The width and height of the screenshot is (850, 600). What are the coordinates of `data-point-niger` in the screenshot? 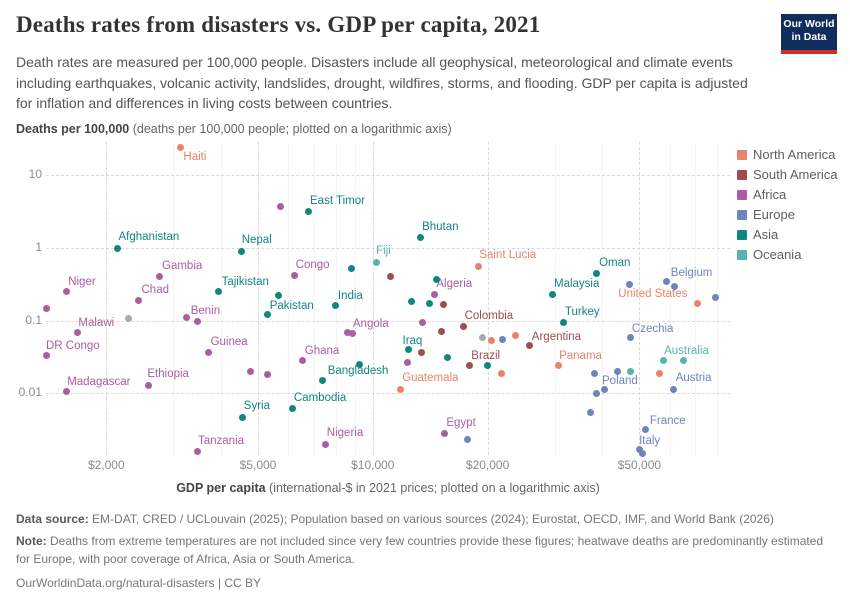 It's located at (66, 292).